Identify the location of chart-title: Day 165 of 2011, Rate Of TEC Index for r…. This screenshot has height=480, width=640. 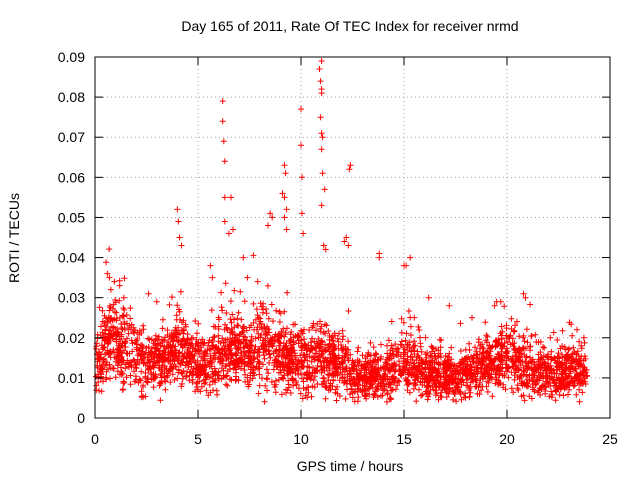
(349, 26).